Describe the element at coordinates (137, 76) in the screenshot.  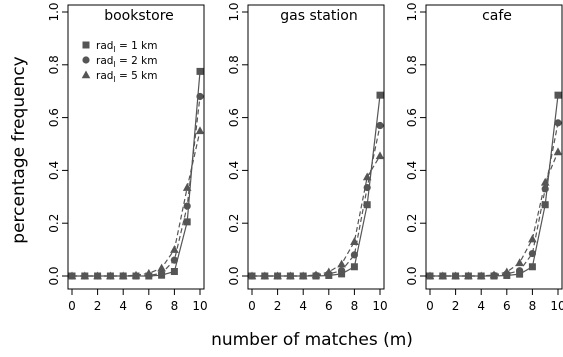
I see `legend-rest: = 5 km` at that location.